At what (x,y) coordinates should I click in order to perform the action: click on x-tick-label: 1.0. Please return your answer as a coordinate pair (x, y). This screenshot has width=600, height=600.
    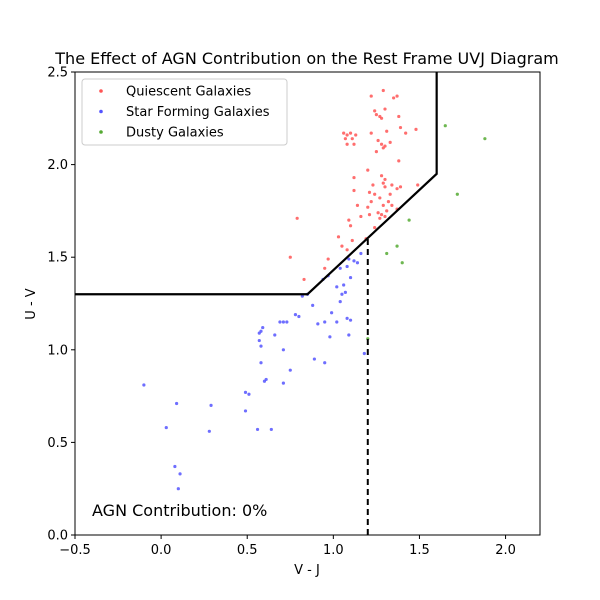
    Looking at the image, I should click on (333, 550).